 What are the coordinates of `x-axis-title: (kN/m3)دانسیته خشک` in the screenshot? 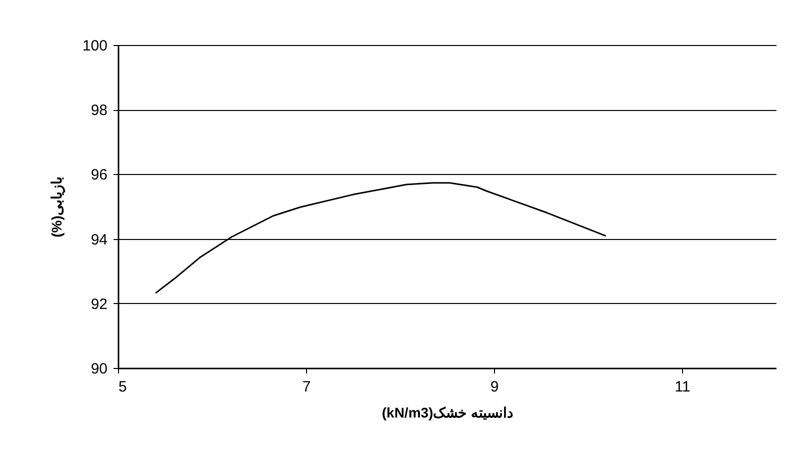 It's located at (448, 412).